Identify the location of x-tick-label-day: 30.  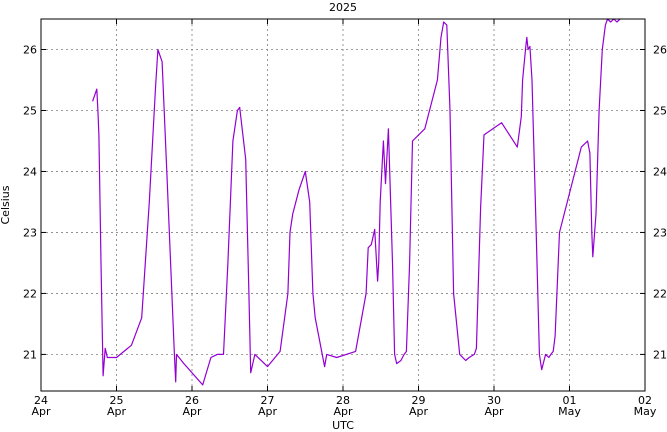
(494, 400).